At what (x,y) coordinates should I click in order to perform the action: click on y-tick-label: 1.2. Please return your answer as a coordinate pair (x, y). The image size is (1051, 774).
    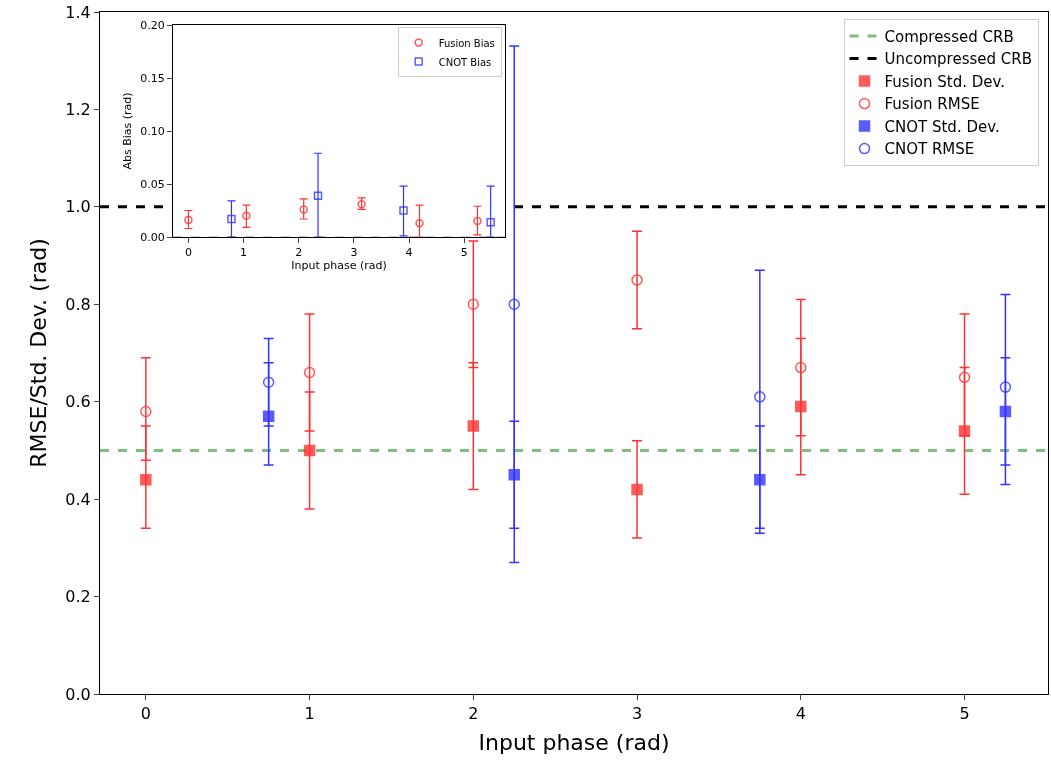
    Looking at the image, I should click on (78, 110).